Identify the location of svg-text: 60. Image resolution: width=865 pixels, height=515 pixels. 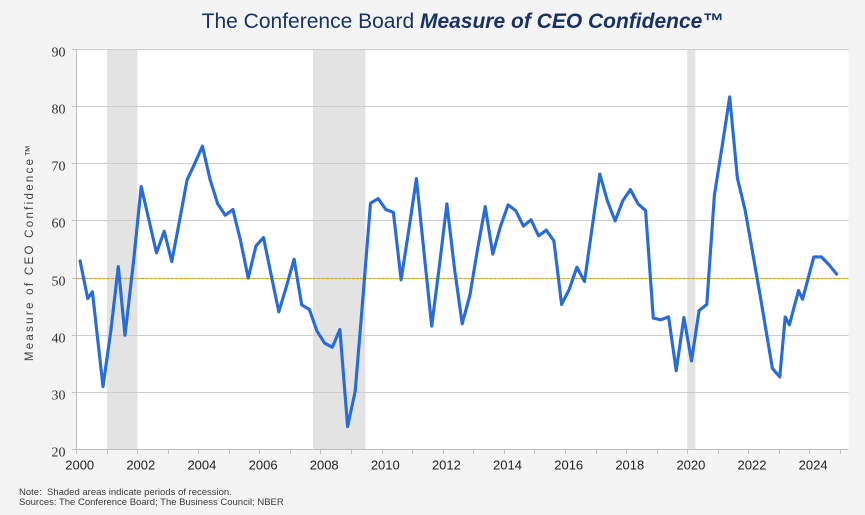
(59, 224).